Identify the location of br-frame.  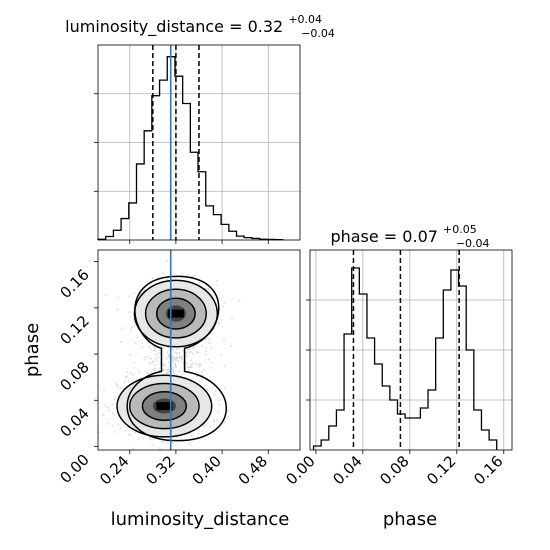
(411, 350).